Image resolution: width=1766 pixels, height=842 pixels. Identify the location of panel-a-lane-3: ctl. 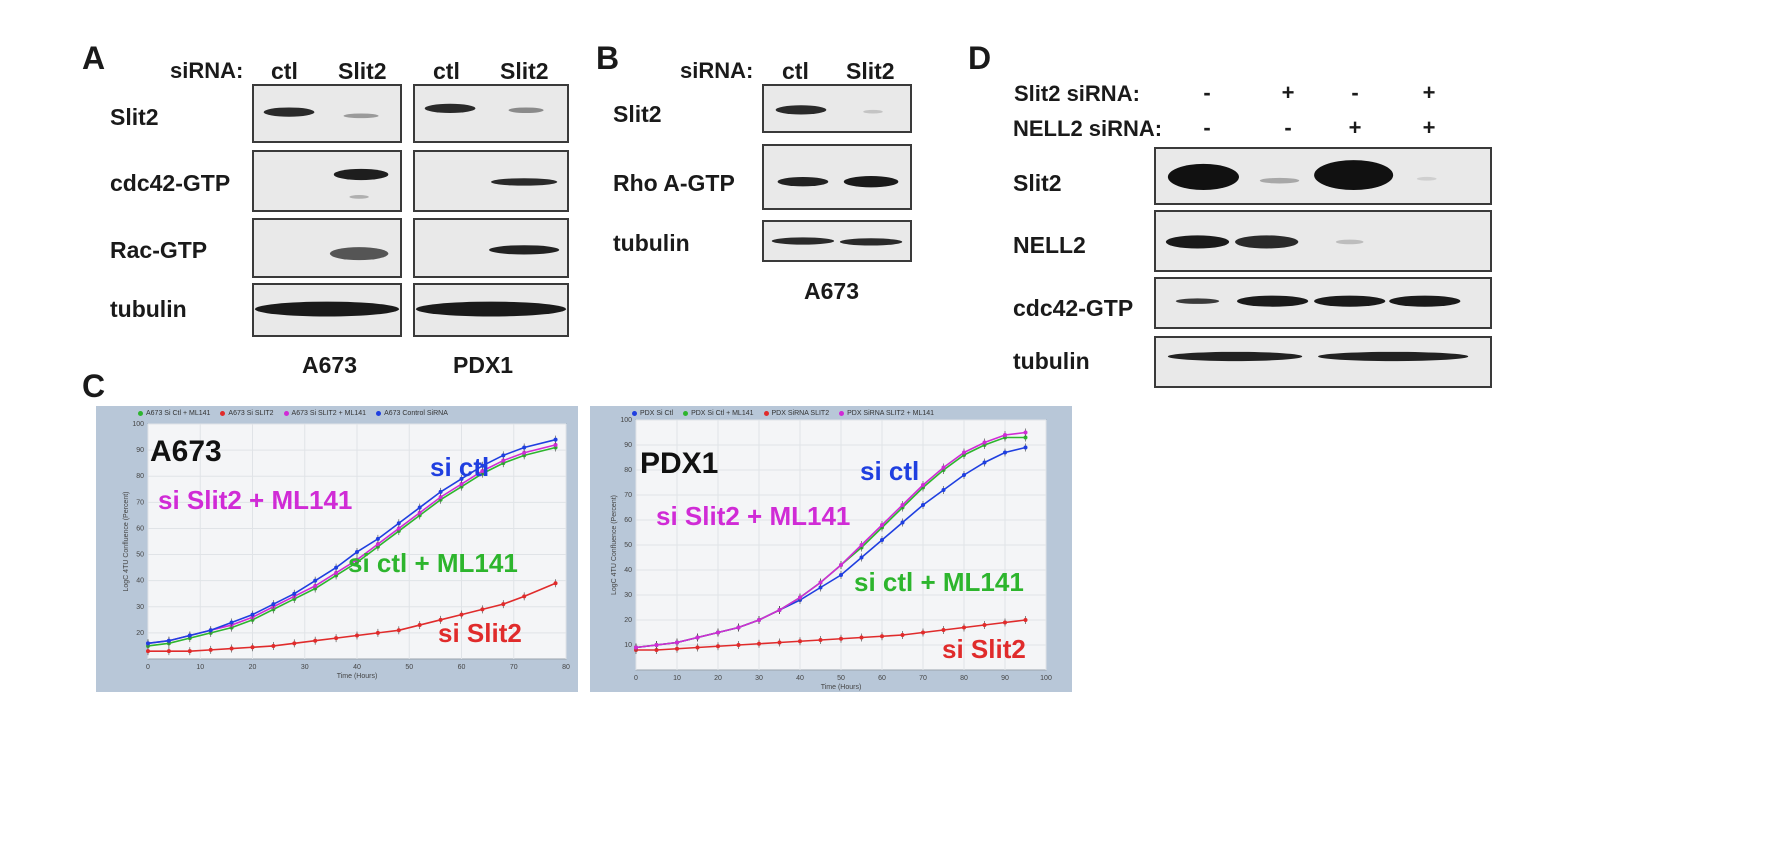
(446, 71).